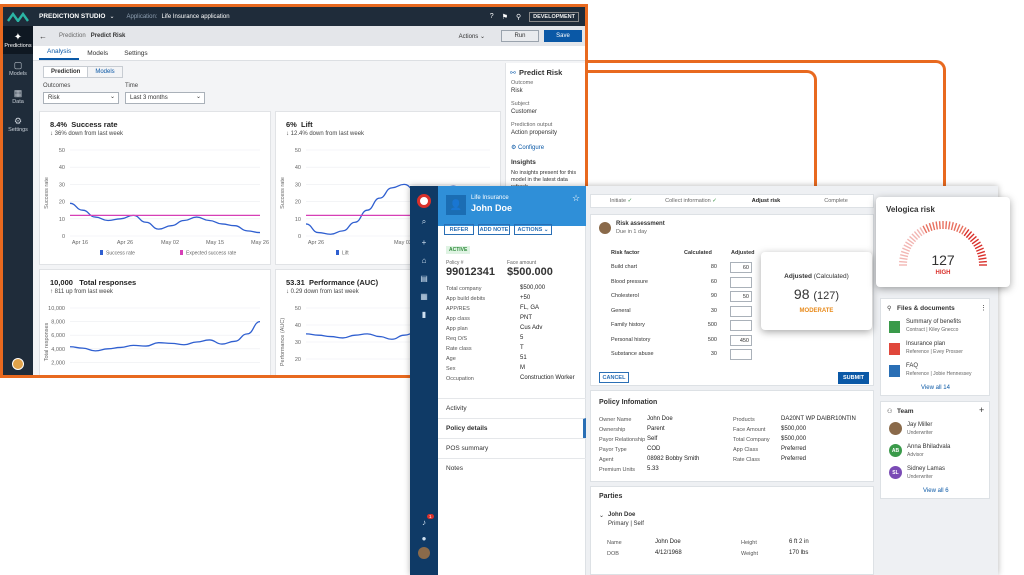  I want to click on side-item-activity: Activity, so click(512, 408).